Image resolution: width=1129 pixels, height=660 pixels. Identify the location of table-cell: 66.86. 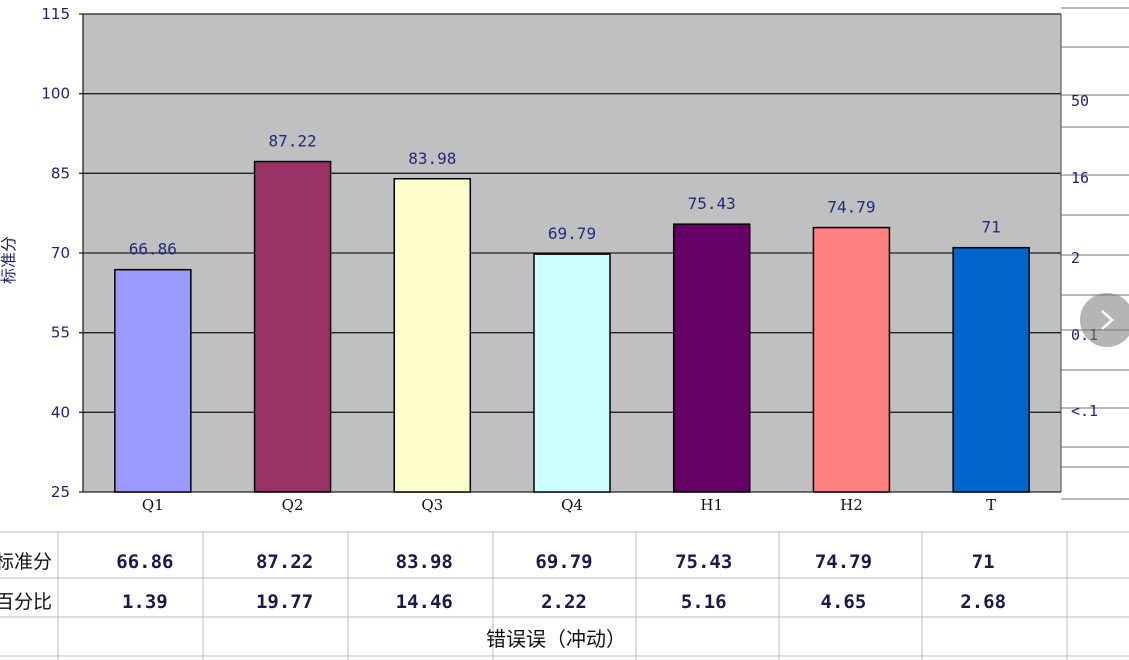
(144, 562).